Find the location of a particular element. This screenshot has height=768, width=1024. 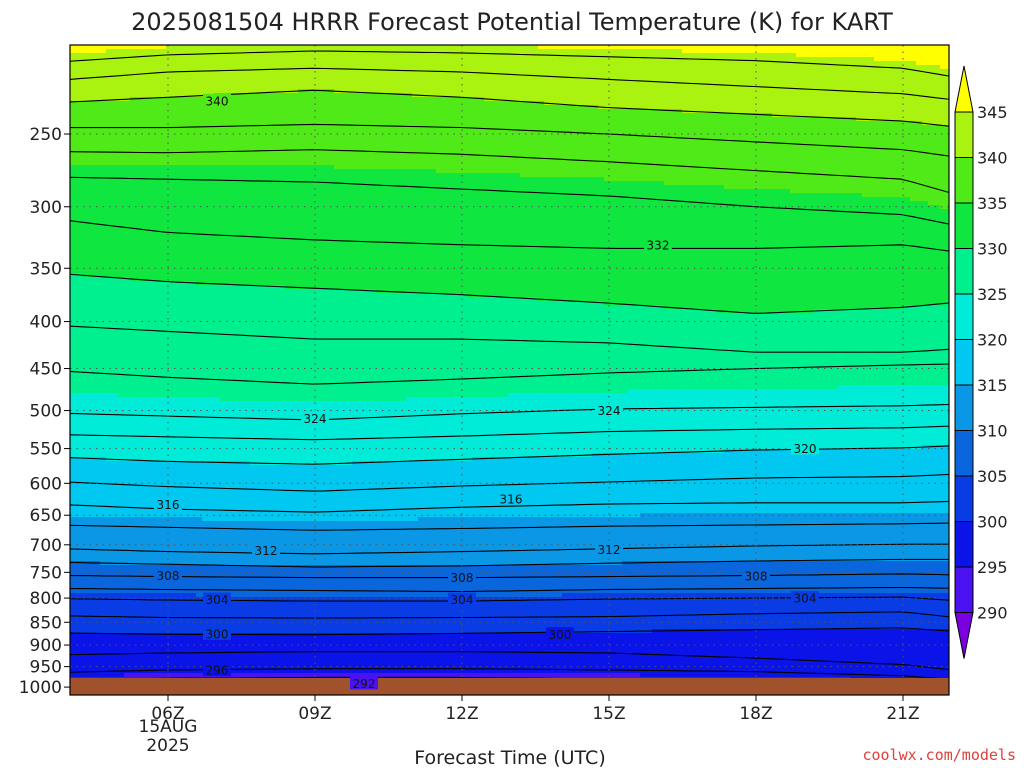

contour-label-0: 340 is located at coordinates (217, 101).